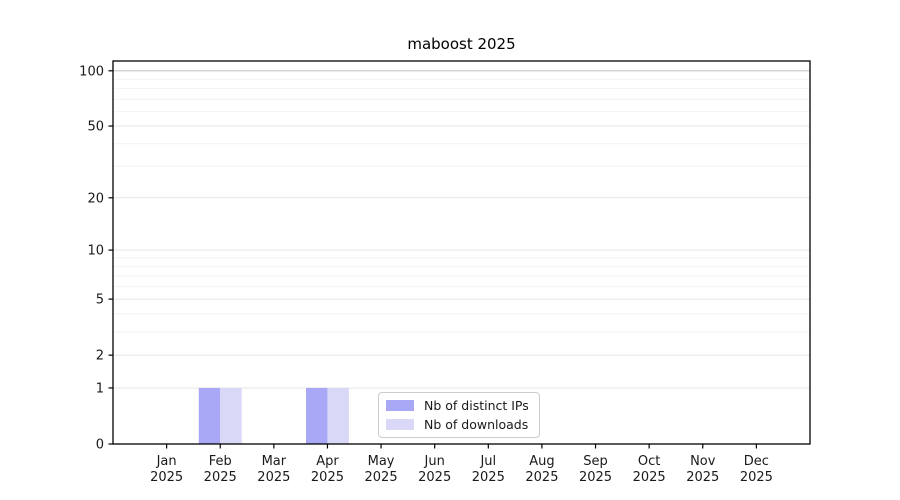 Image resolution: width=900 pixels, height=500 pixels. What do you see at coordinates (100, 445) in the screenshot?
I see `y-tick-label: 0` at bounding box center [100, 445].